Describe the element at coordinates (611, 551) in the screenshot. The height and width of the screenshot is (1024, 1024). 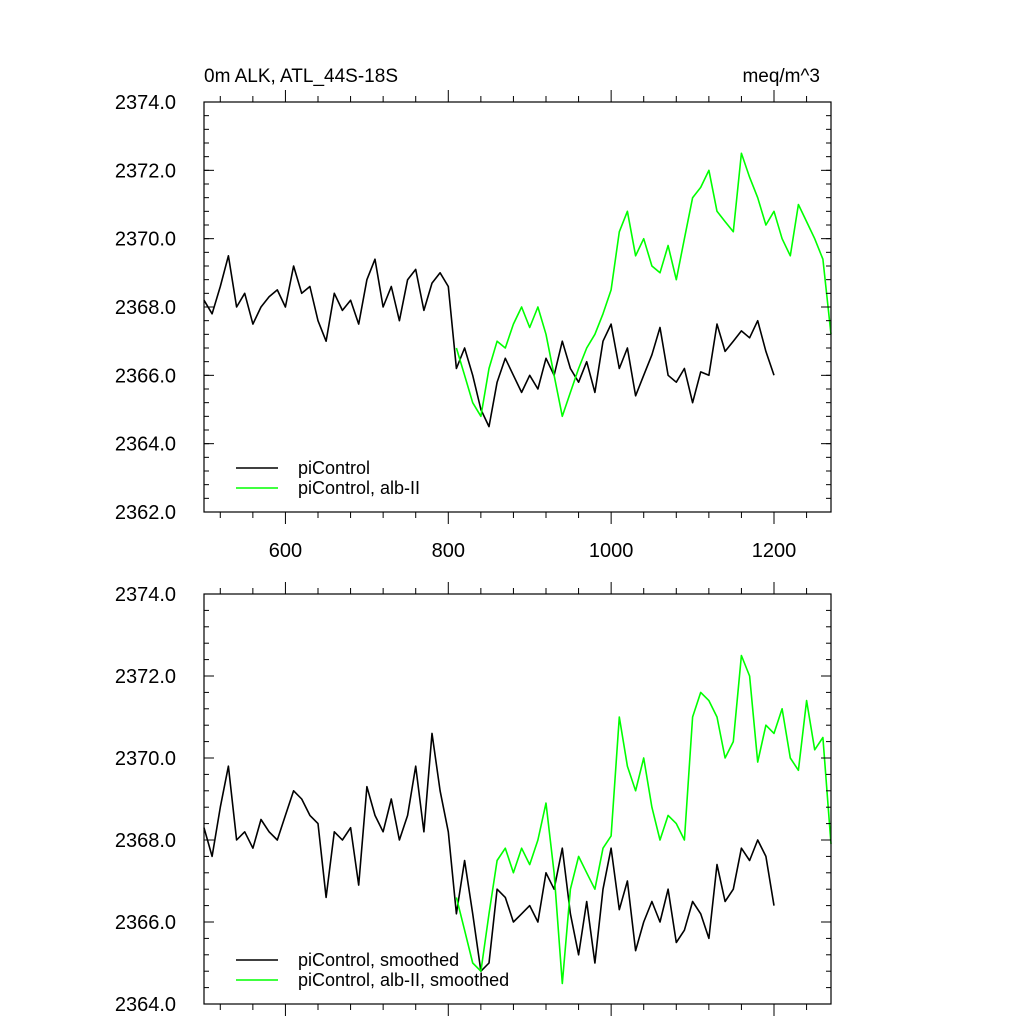
I see `x-tick-label: 1000` at that location.